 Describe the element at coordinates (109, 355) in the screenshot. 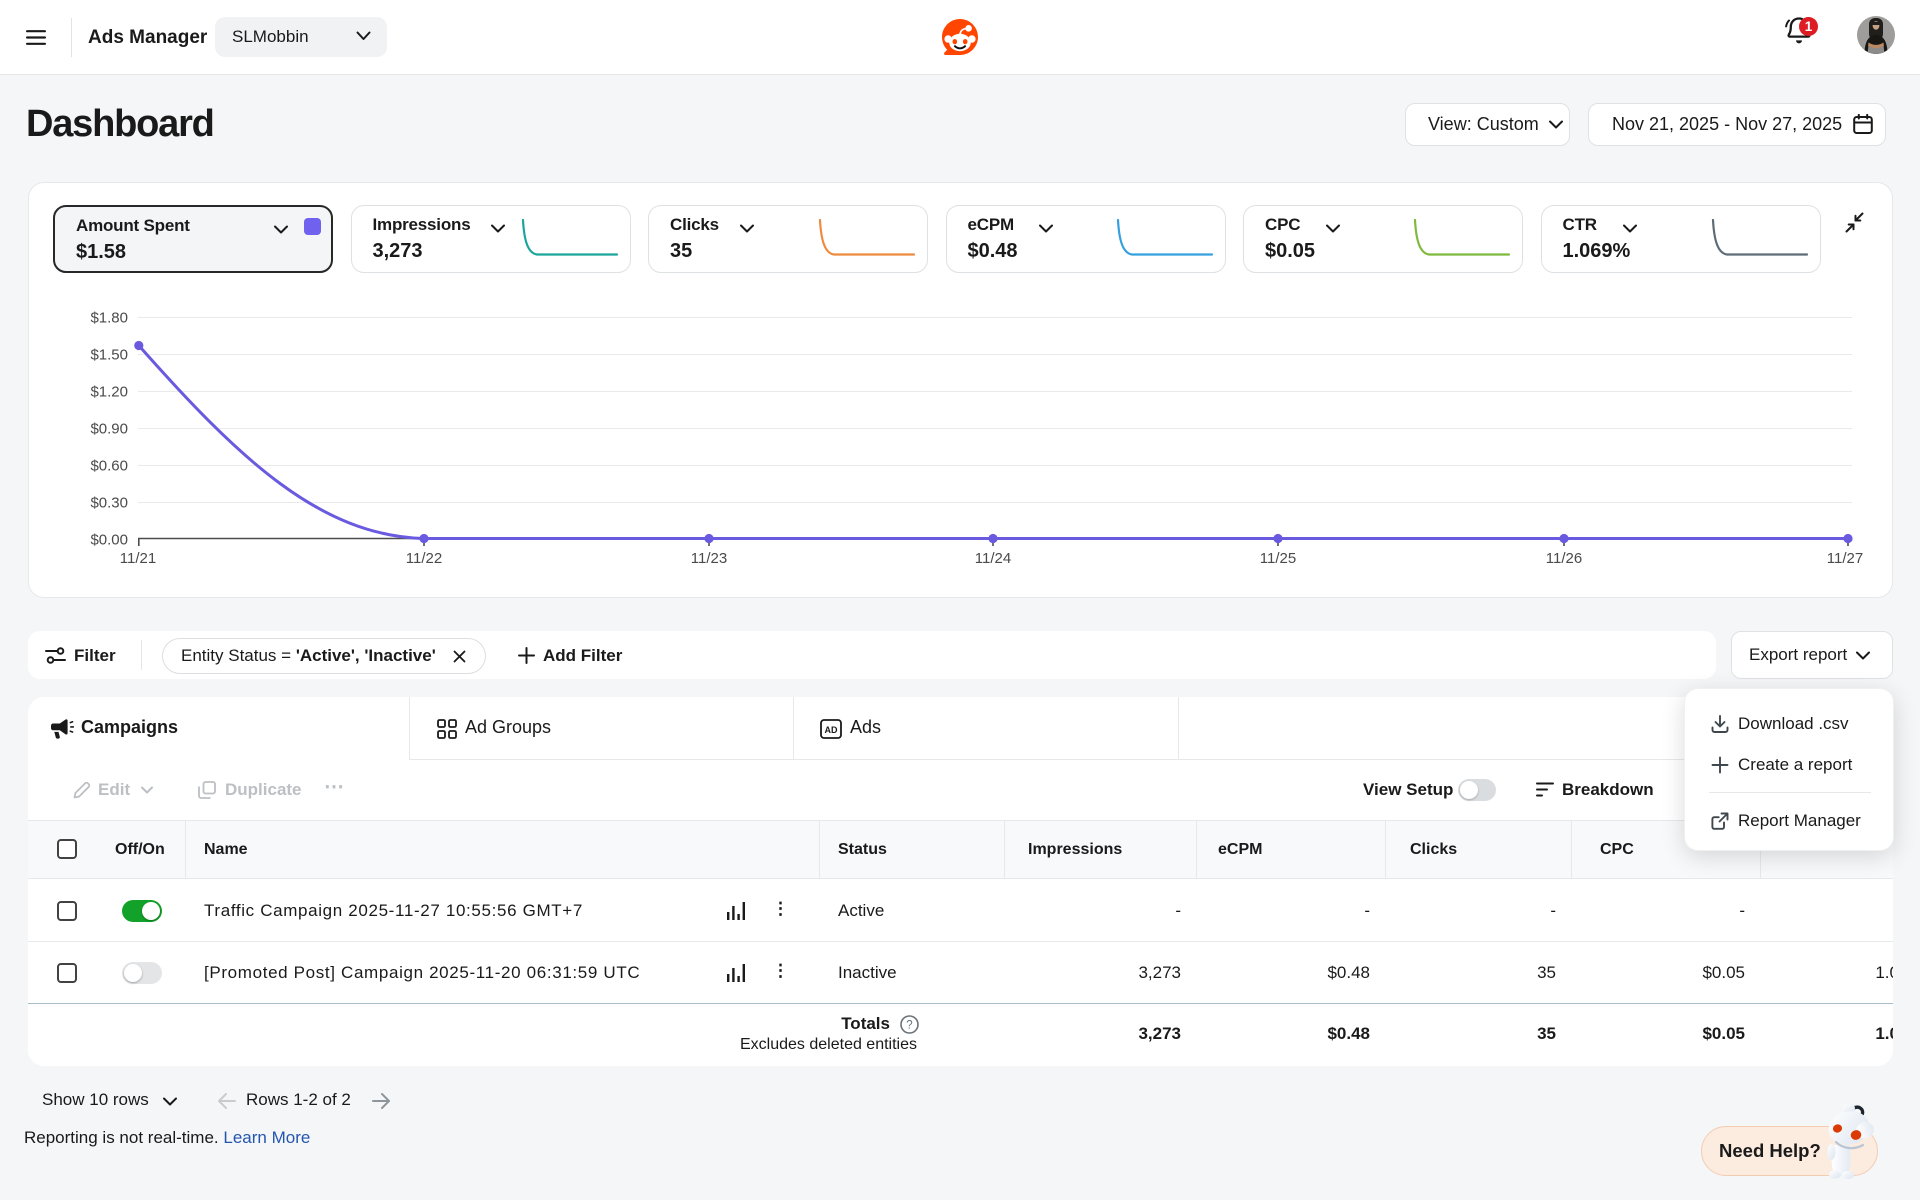

I see `svg-text: $1.50` at that location.